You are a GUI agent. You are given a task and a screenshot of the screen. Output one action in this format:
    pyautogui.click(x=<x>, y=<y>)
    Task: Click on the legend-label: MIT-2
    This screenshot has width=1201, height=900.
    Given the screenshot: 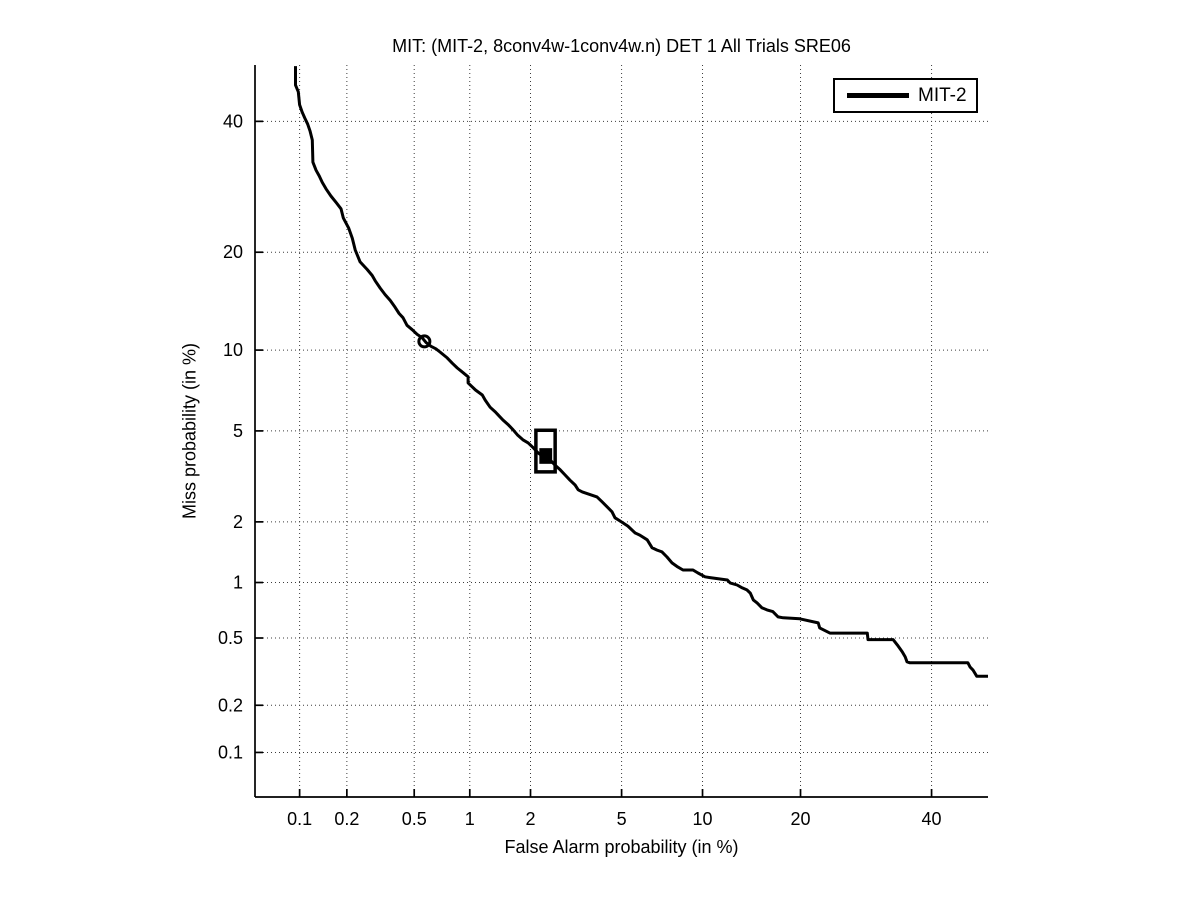 What is the action you would take?
    pyautogui.click(x=942, y=95)
    